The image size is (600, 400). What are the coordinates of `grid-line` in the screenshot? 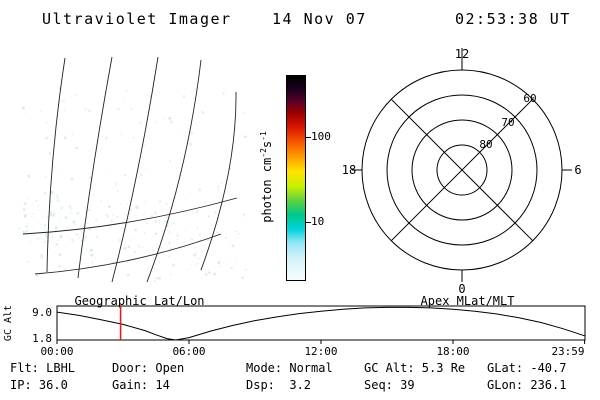 It's located at (130, 216).